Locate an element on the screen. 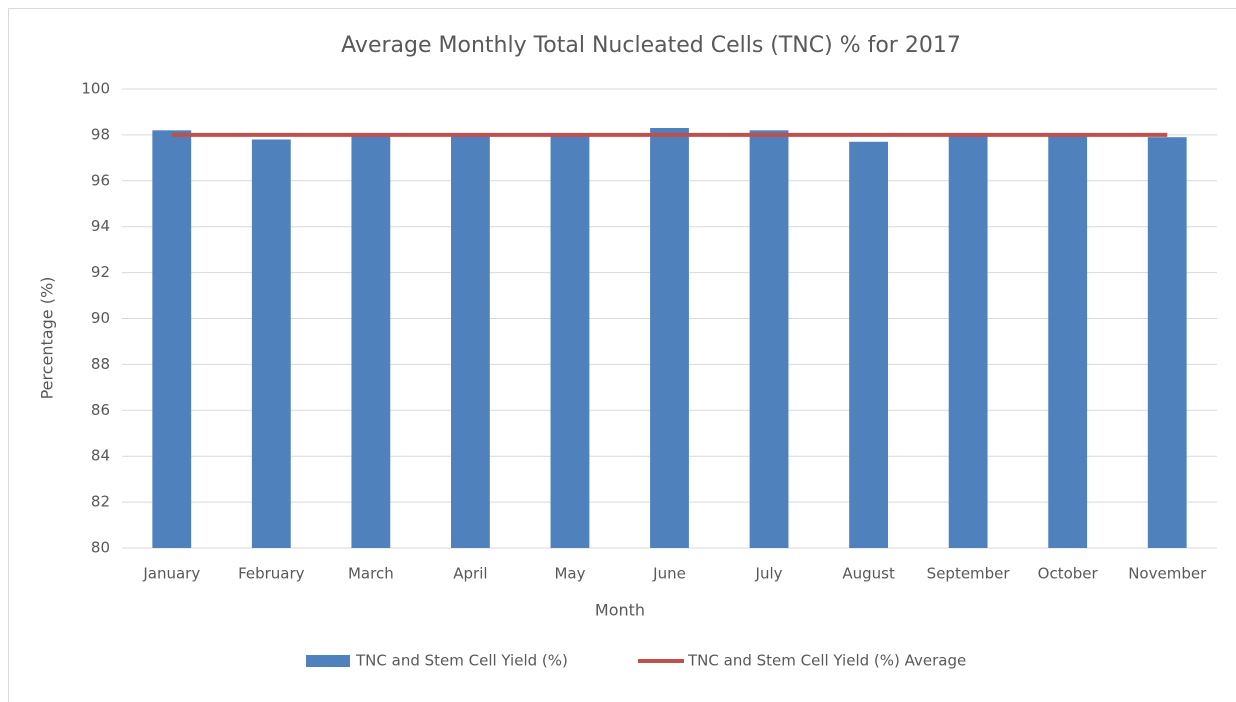 This screenshot has width=1236, height=702. x-tick-label: January is located at coordinates (171, 574).